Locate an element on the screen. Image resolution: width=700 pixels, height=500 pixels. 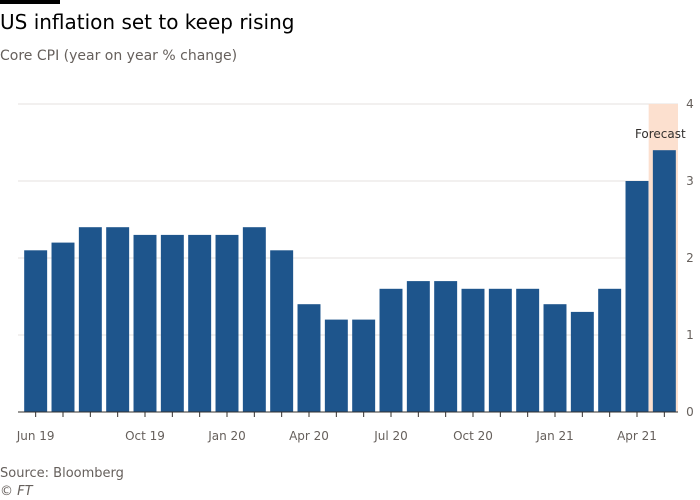
chart-title: US inflation set to keep rising is located at coordinates (147, 22).